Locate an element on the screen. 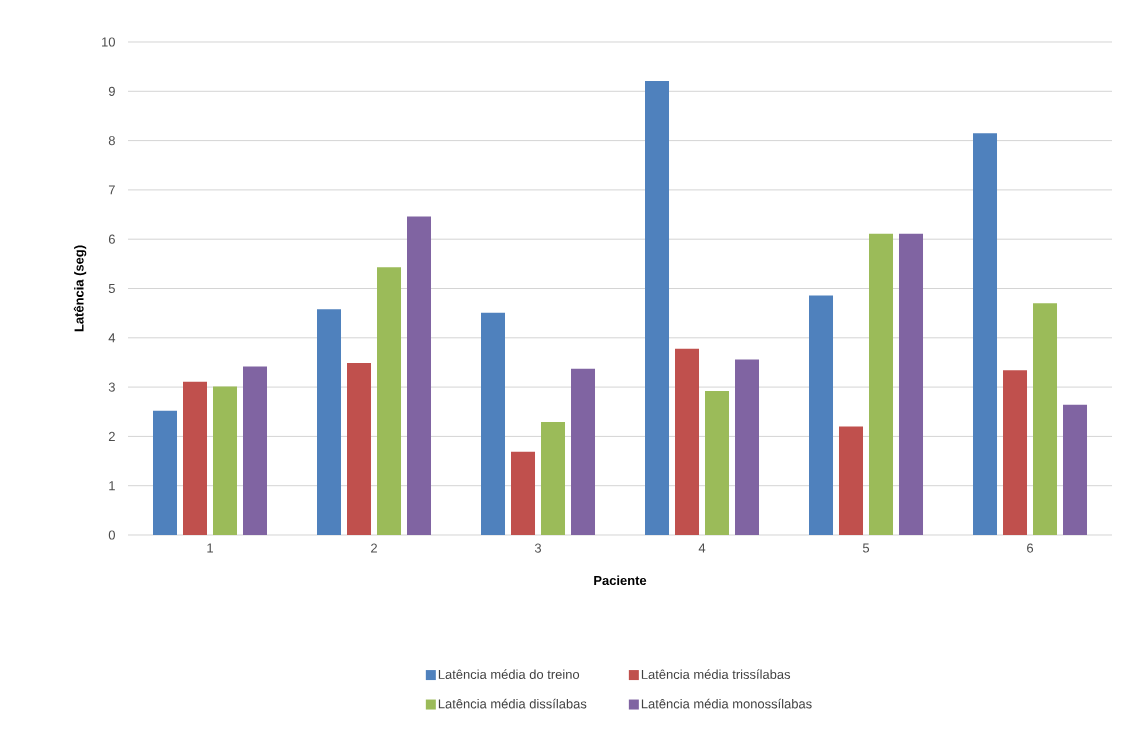  y-tick-label: 3 is located at coordinates (111, 387).